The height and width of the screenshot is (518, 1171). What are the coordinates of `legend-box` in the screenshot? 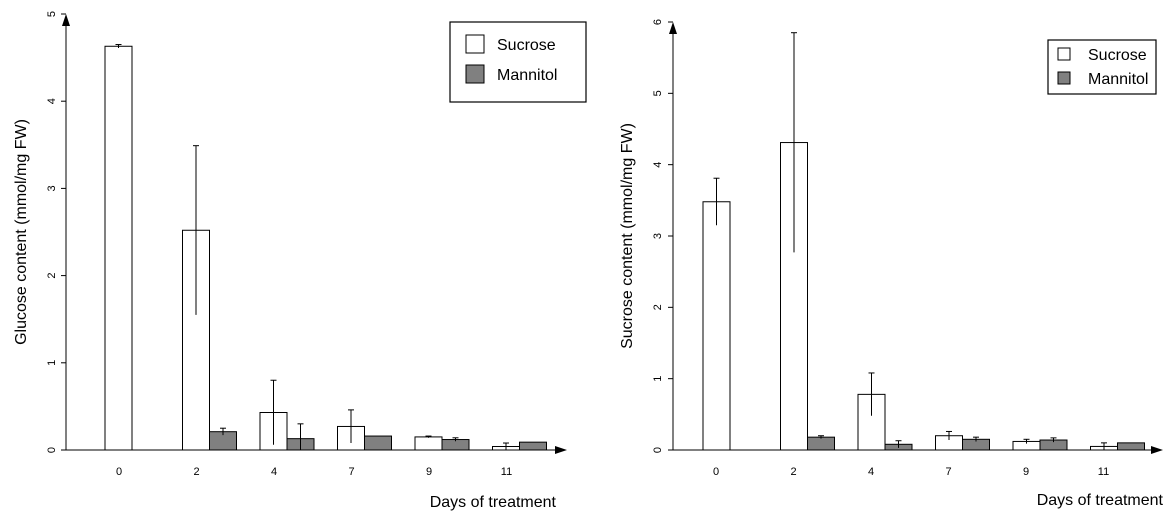 It's located at (518, 62).